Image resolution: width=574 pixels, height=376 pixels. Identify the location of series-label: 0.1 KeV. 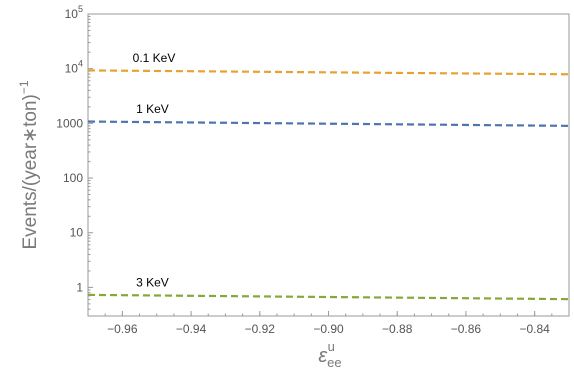
(154, 58).